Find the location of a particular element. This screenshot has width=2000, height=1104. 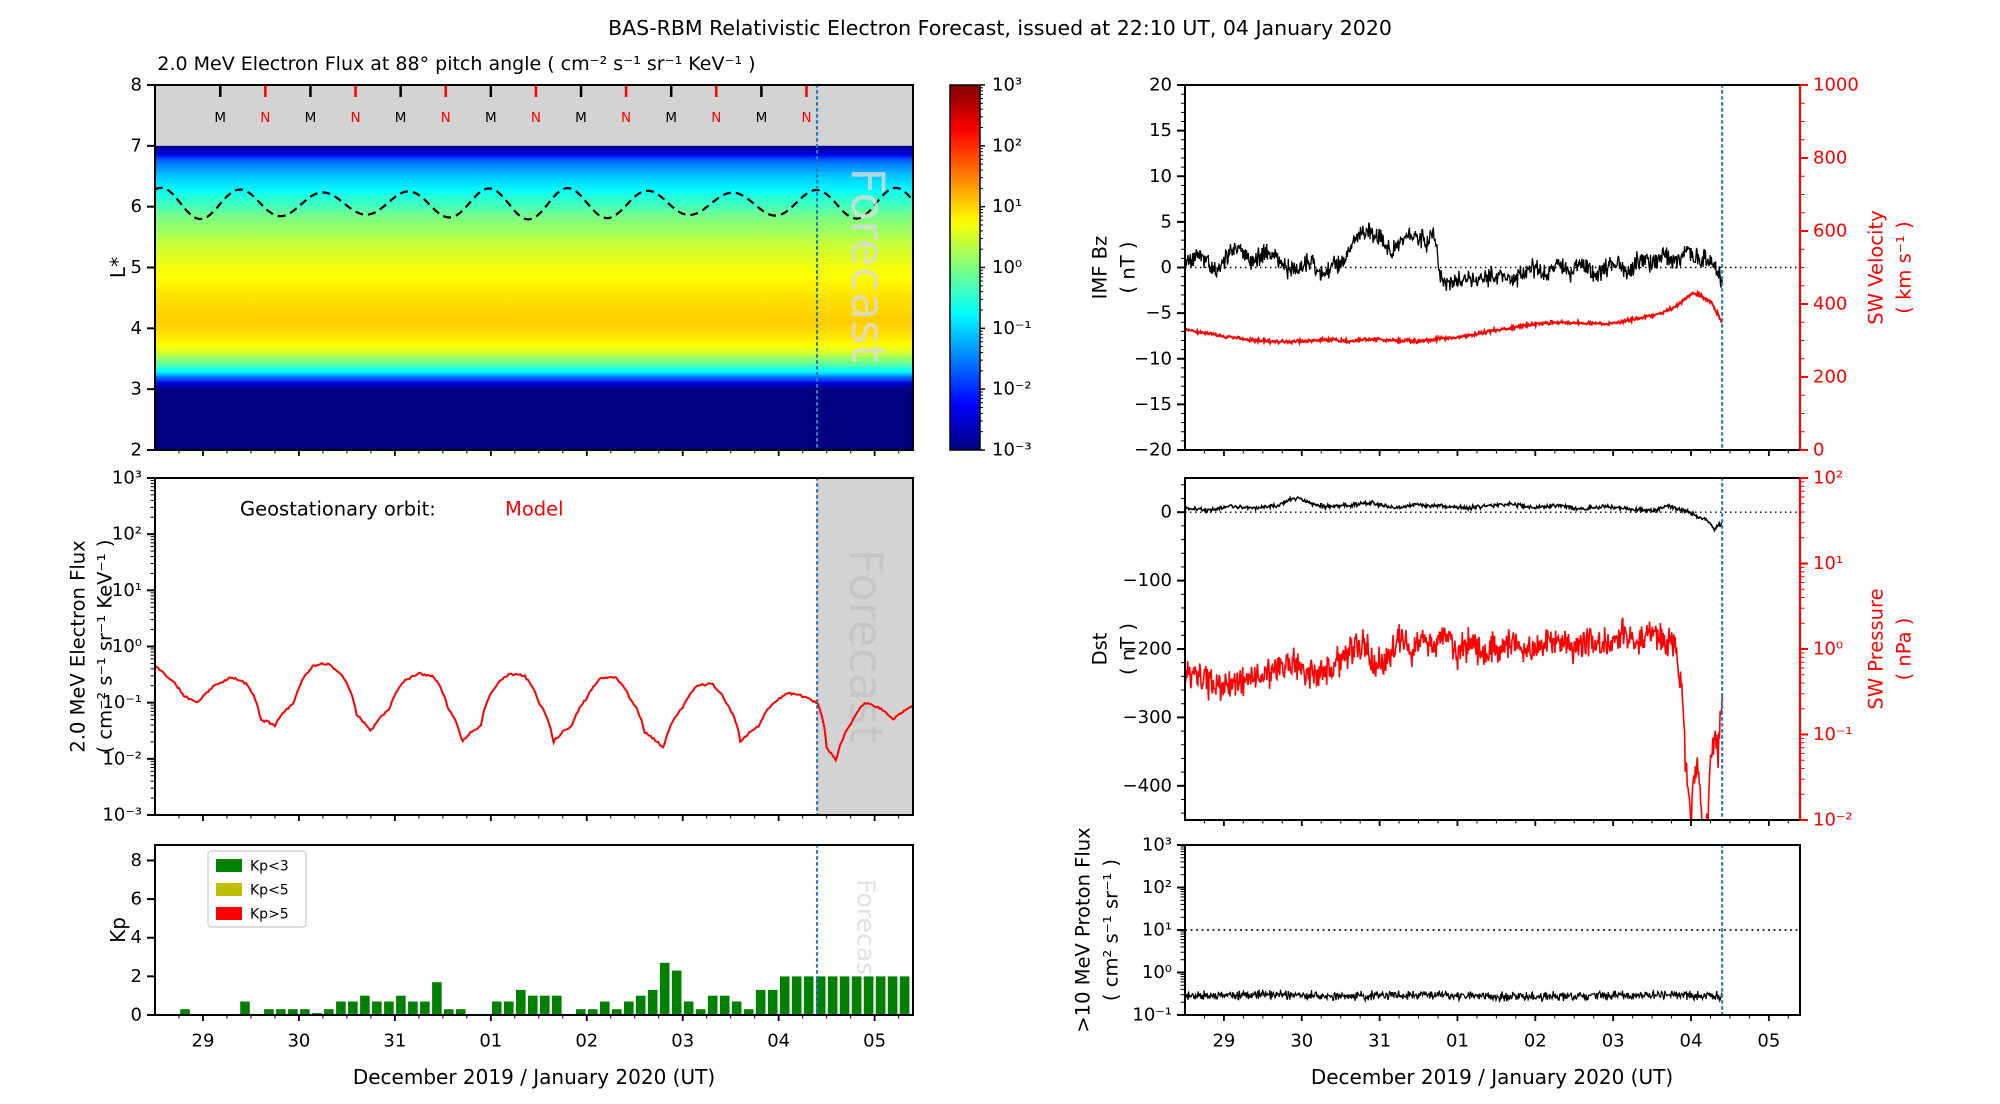

series-dst is located at coordinates (1454, 514).